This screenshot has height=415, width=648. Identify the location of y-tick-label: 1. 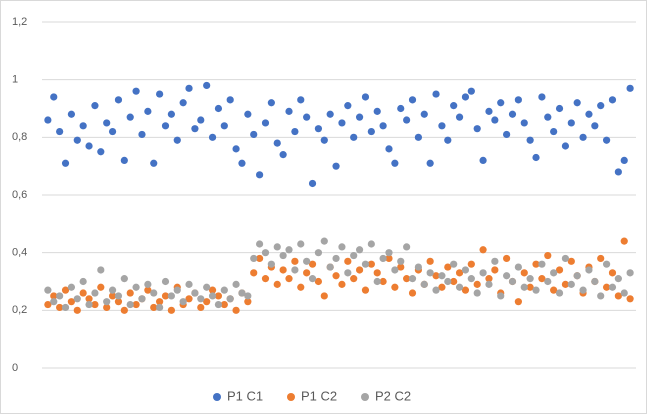
(15, 80).